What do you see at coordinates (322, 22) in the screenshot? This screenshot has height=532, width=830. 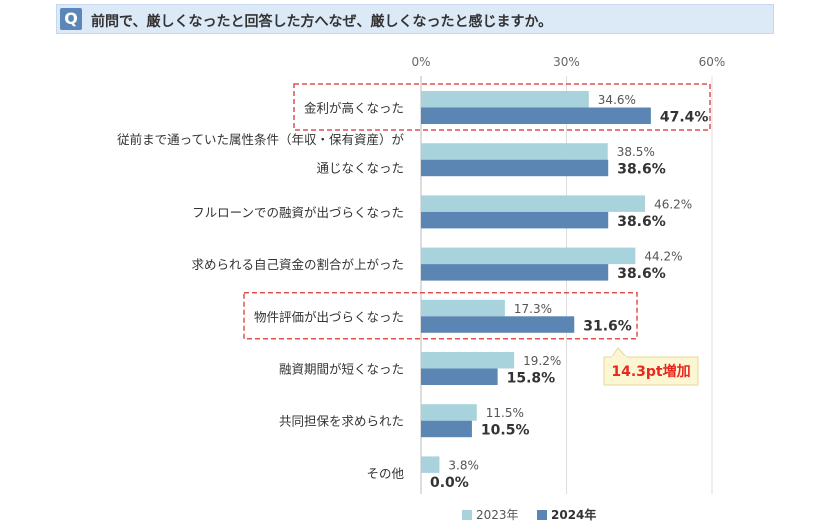 I see `question-text: 前問で、厳しくなったと回答した方へなぜ、厳しくなったと感じますか。` at bounding box center [322, 22].